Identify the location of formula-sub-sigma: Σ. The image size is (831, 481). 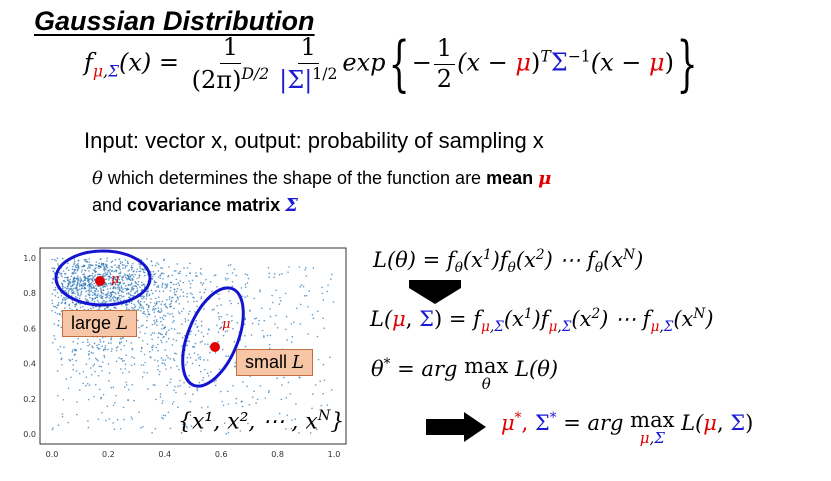
(114, 71).